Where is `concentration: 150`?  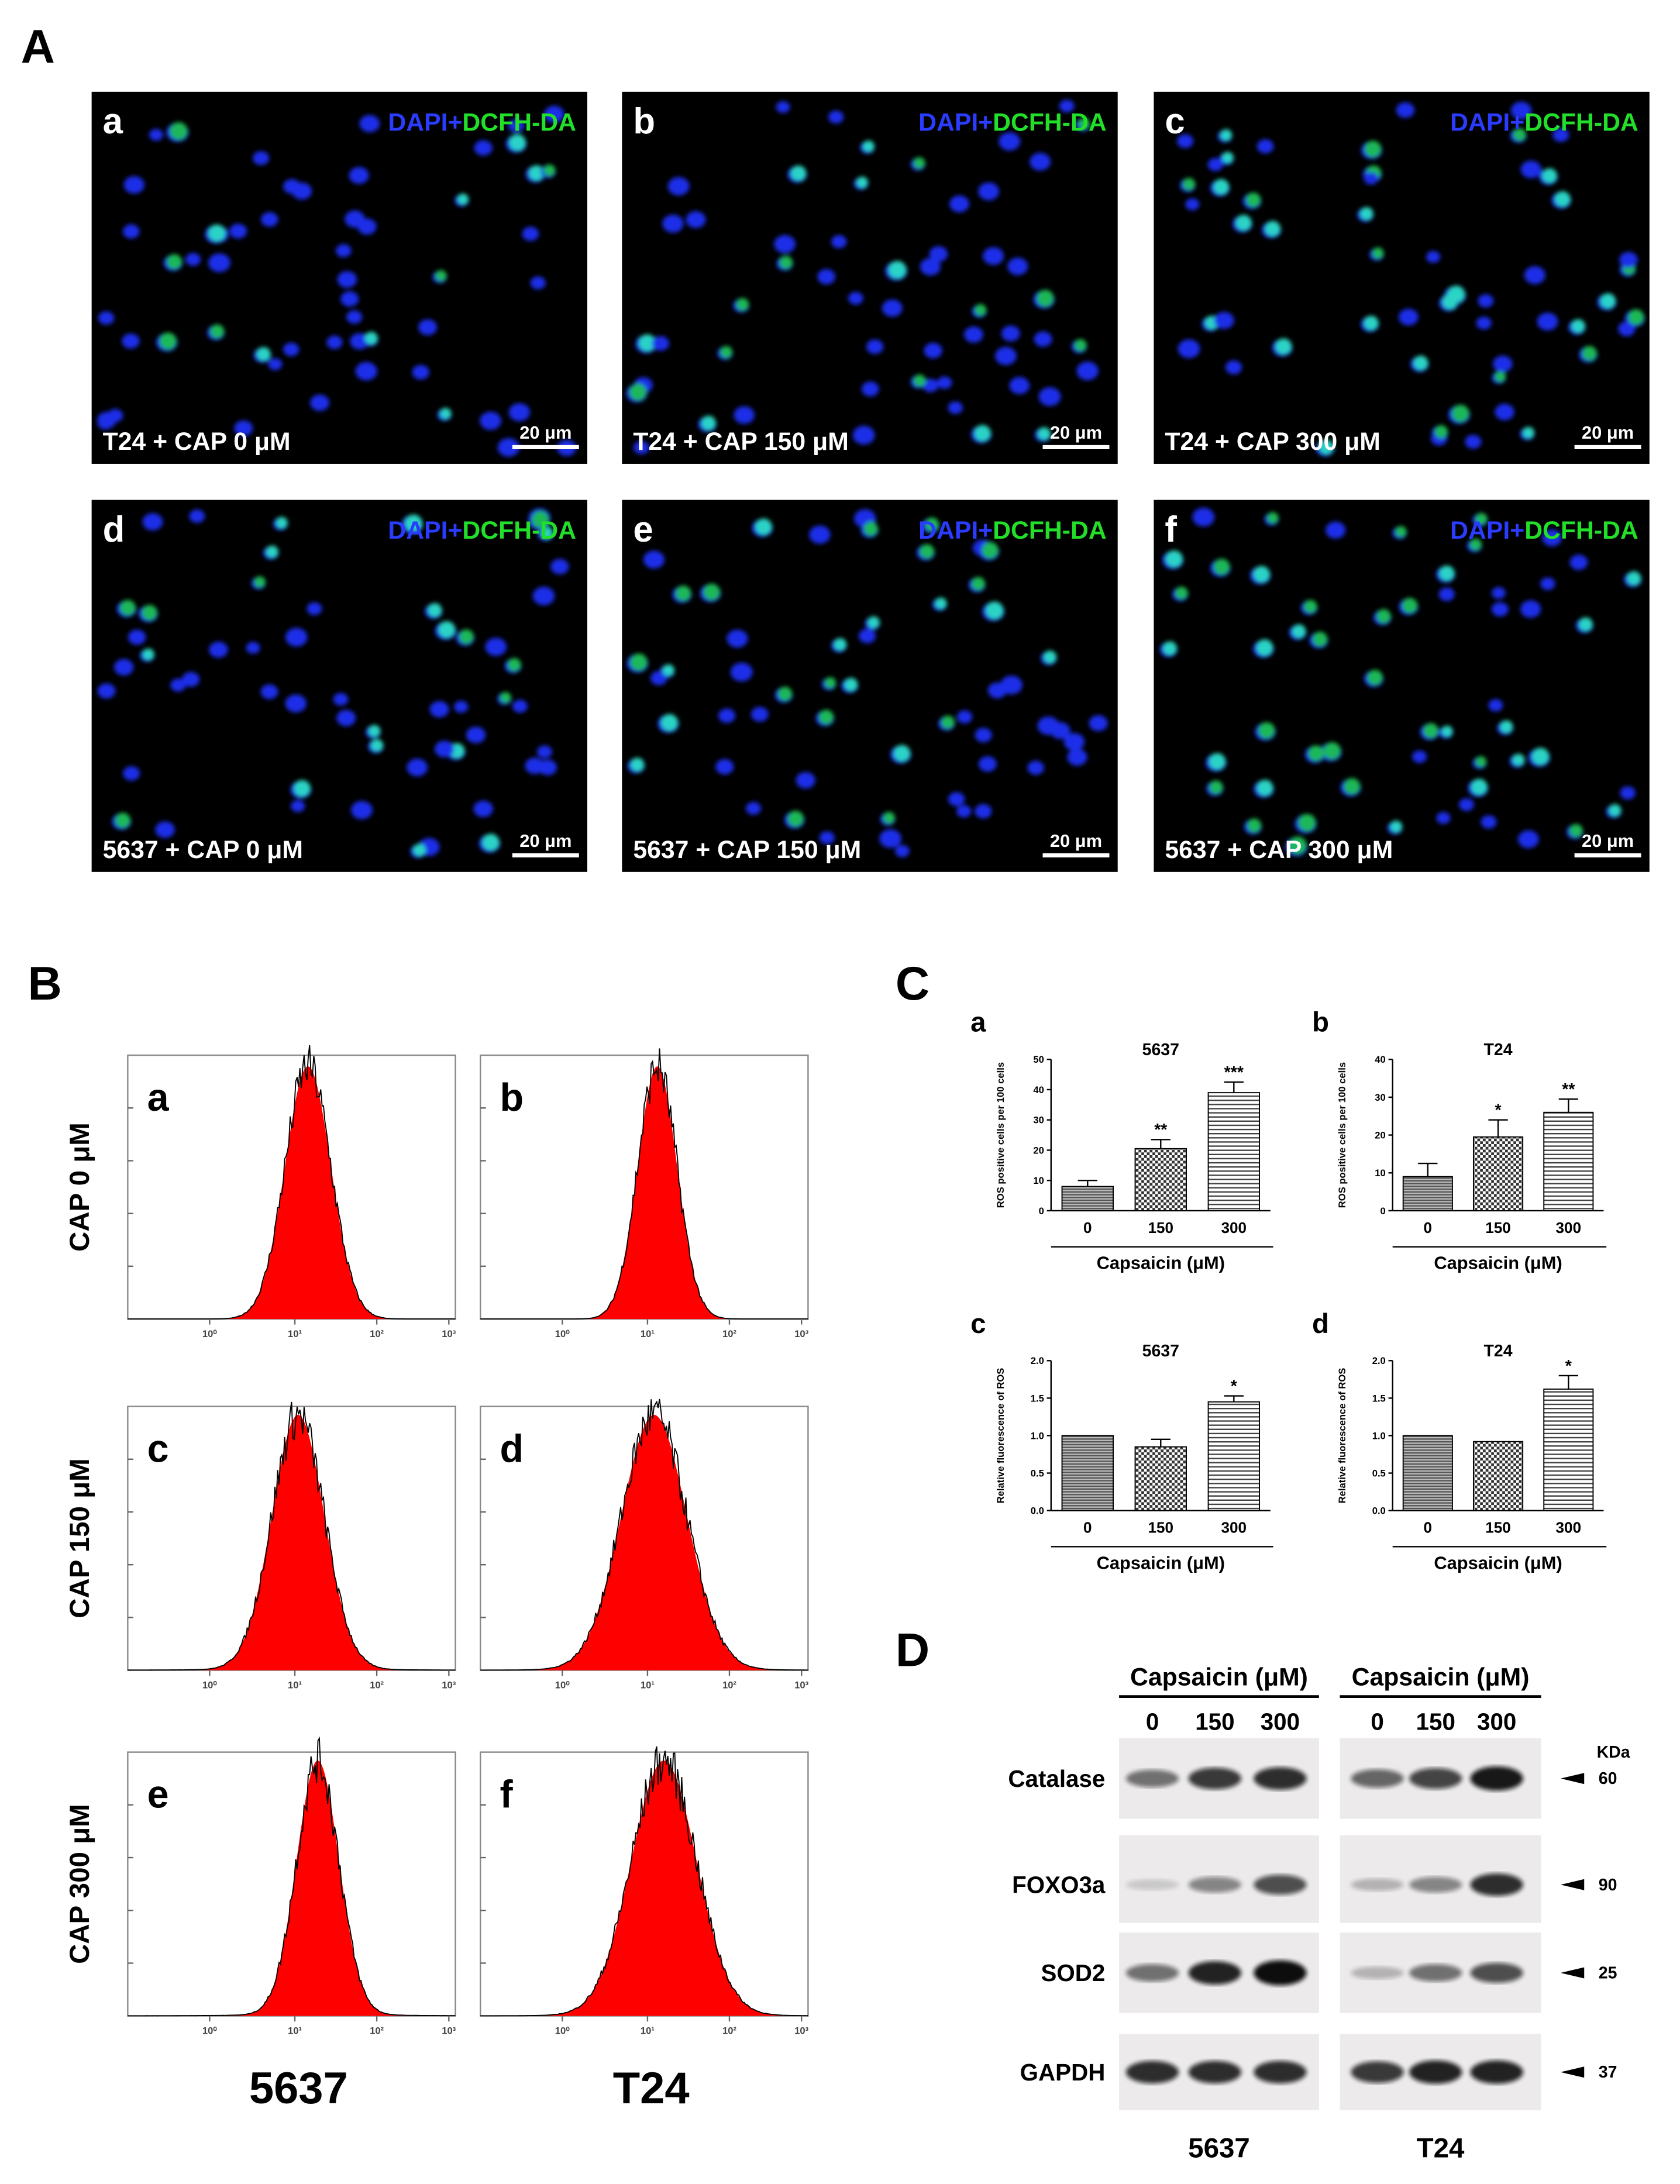
concentration: 150 is located at coordinates (1435, 1721).